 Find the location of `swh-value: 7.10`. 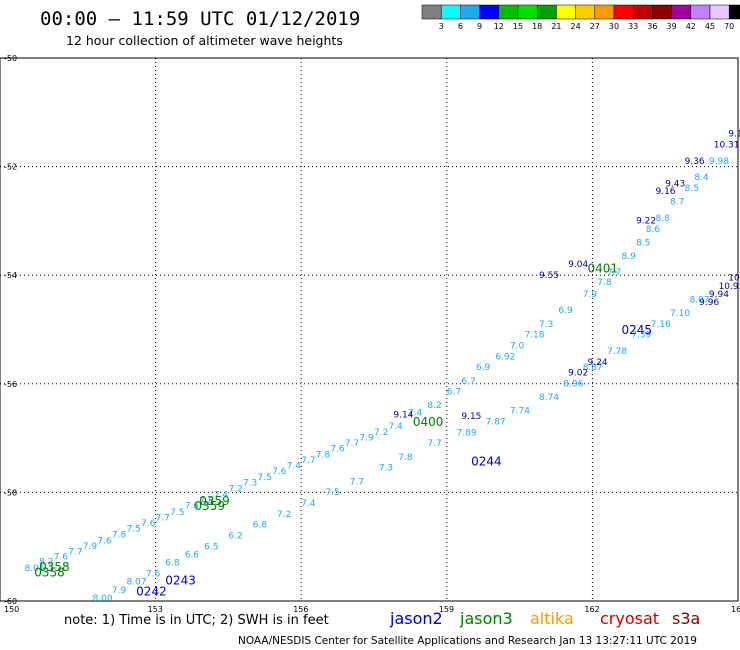

swh-value: 7.10 is located at coordinates (680, 314).